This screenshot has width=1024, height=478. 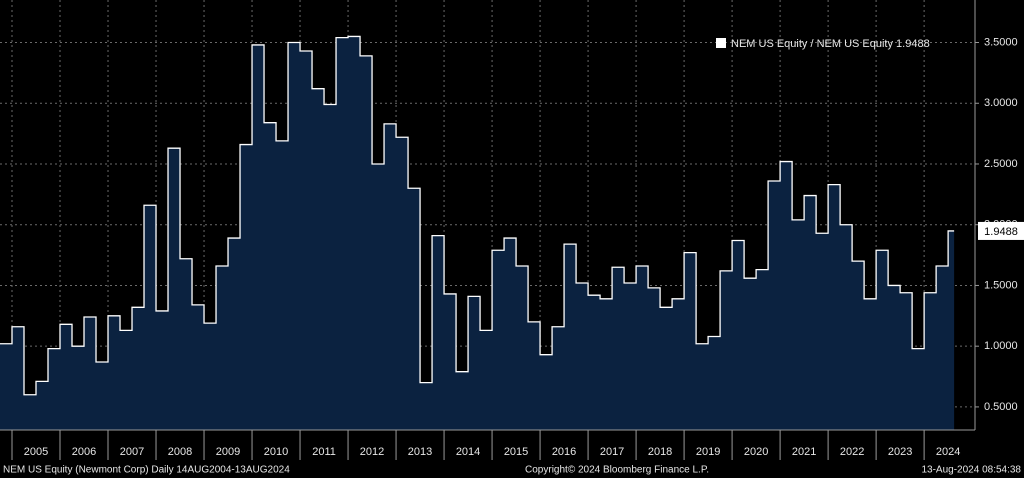 What do you see at coordinates (564, 452) in the screenshot?
I see `x-tick-label: 2016` at bounding box center [564, 452].